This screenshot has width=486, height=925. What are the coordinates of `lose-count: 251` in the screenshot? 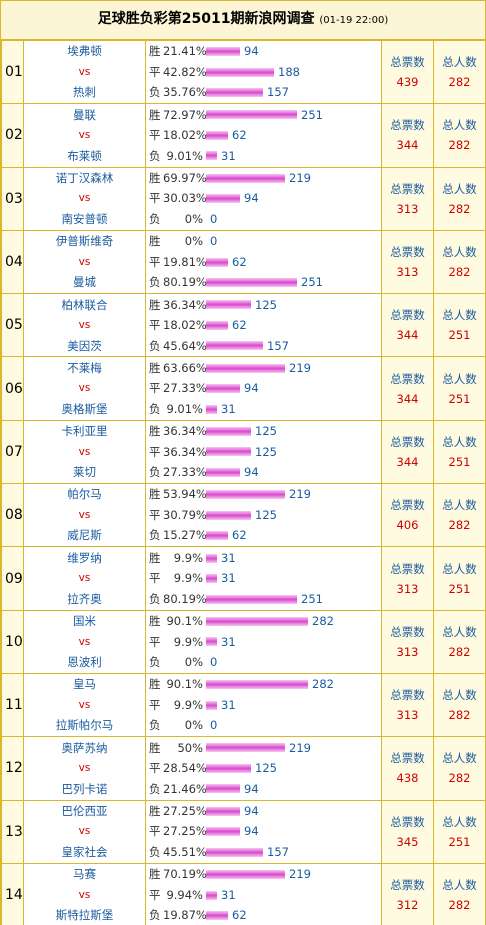 It's located at (312, 282).